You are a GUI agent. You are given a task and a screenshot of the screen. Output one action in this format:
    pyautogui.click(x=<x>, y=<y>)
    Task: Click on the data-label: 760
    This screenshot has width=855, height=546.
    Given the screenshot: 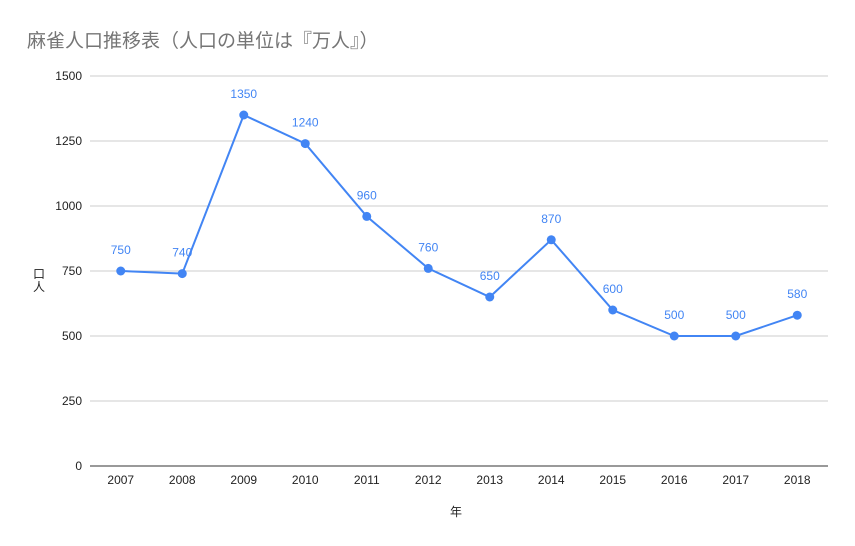 What is the action you would take?
    pyautogui.click(x=428, y=247)
    